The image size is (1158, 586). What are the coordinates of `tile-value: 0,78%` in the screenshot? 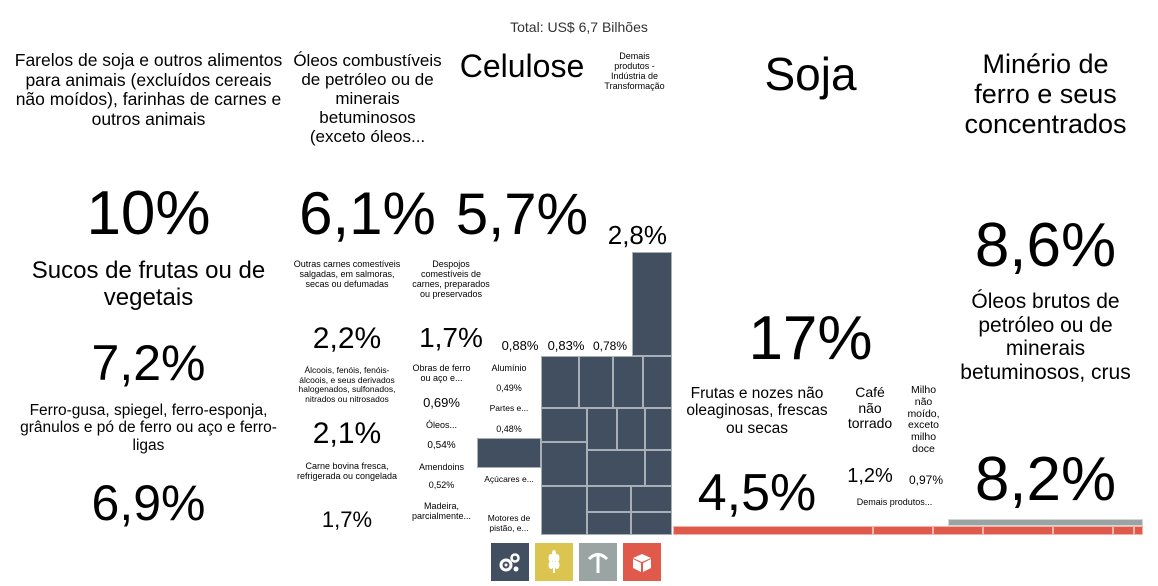 It's located at (610, 346).